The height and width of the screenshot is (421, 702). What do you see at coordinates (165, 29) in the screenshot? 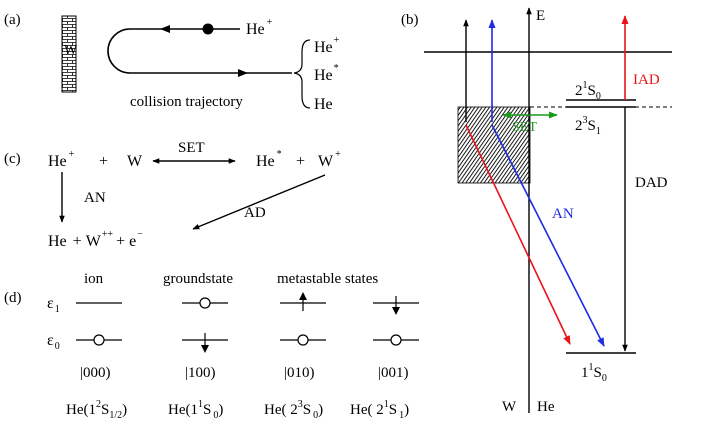
I see `trajectory-arrow-in-icon` at bounding box center [165, 29].